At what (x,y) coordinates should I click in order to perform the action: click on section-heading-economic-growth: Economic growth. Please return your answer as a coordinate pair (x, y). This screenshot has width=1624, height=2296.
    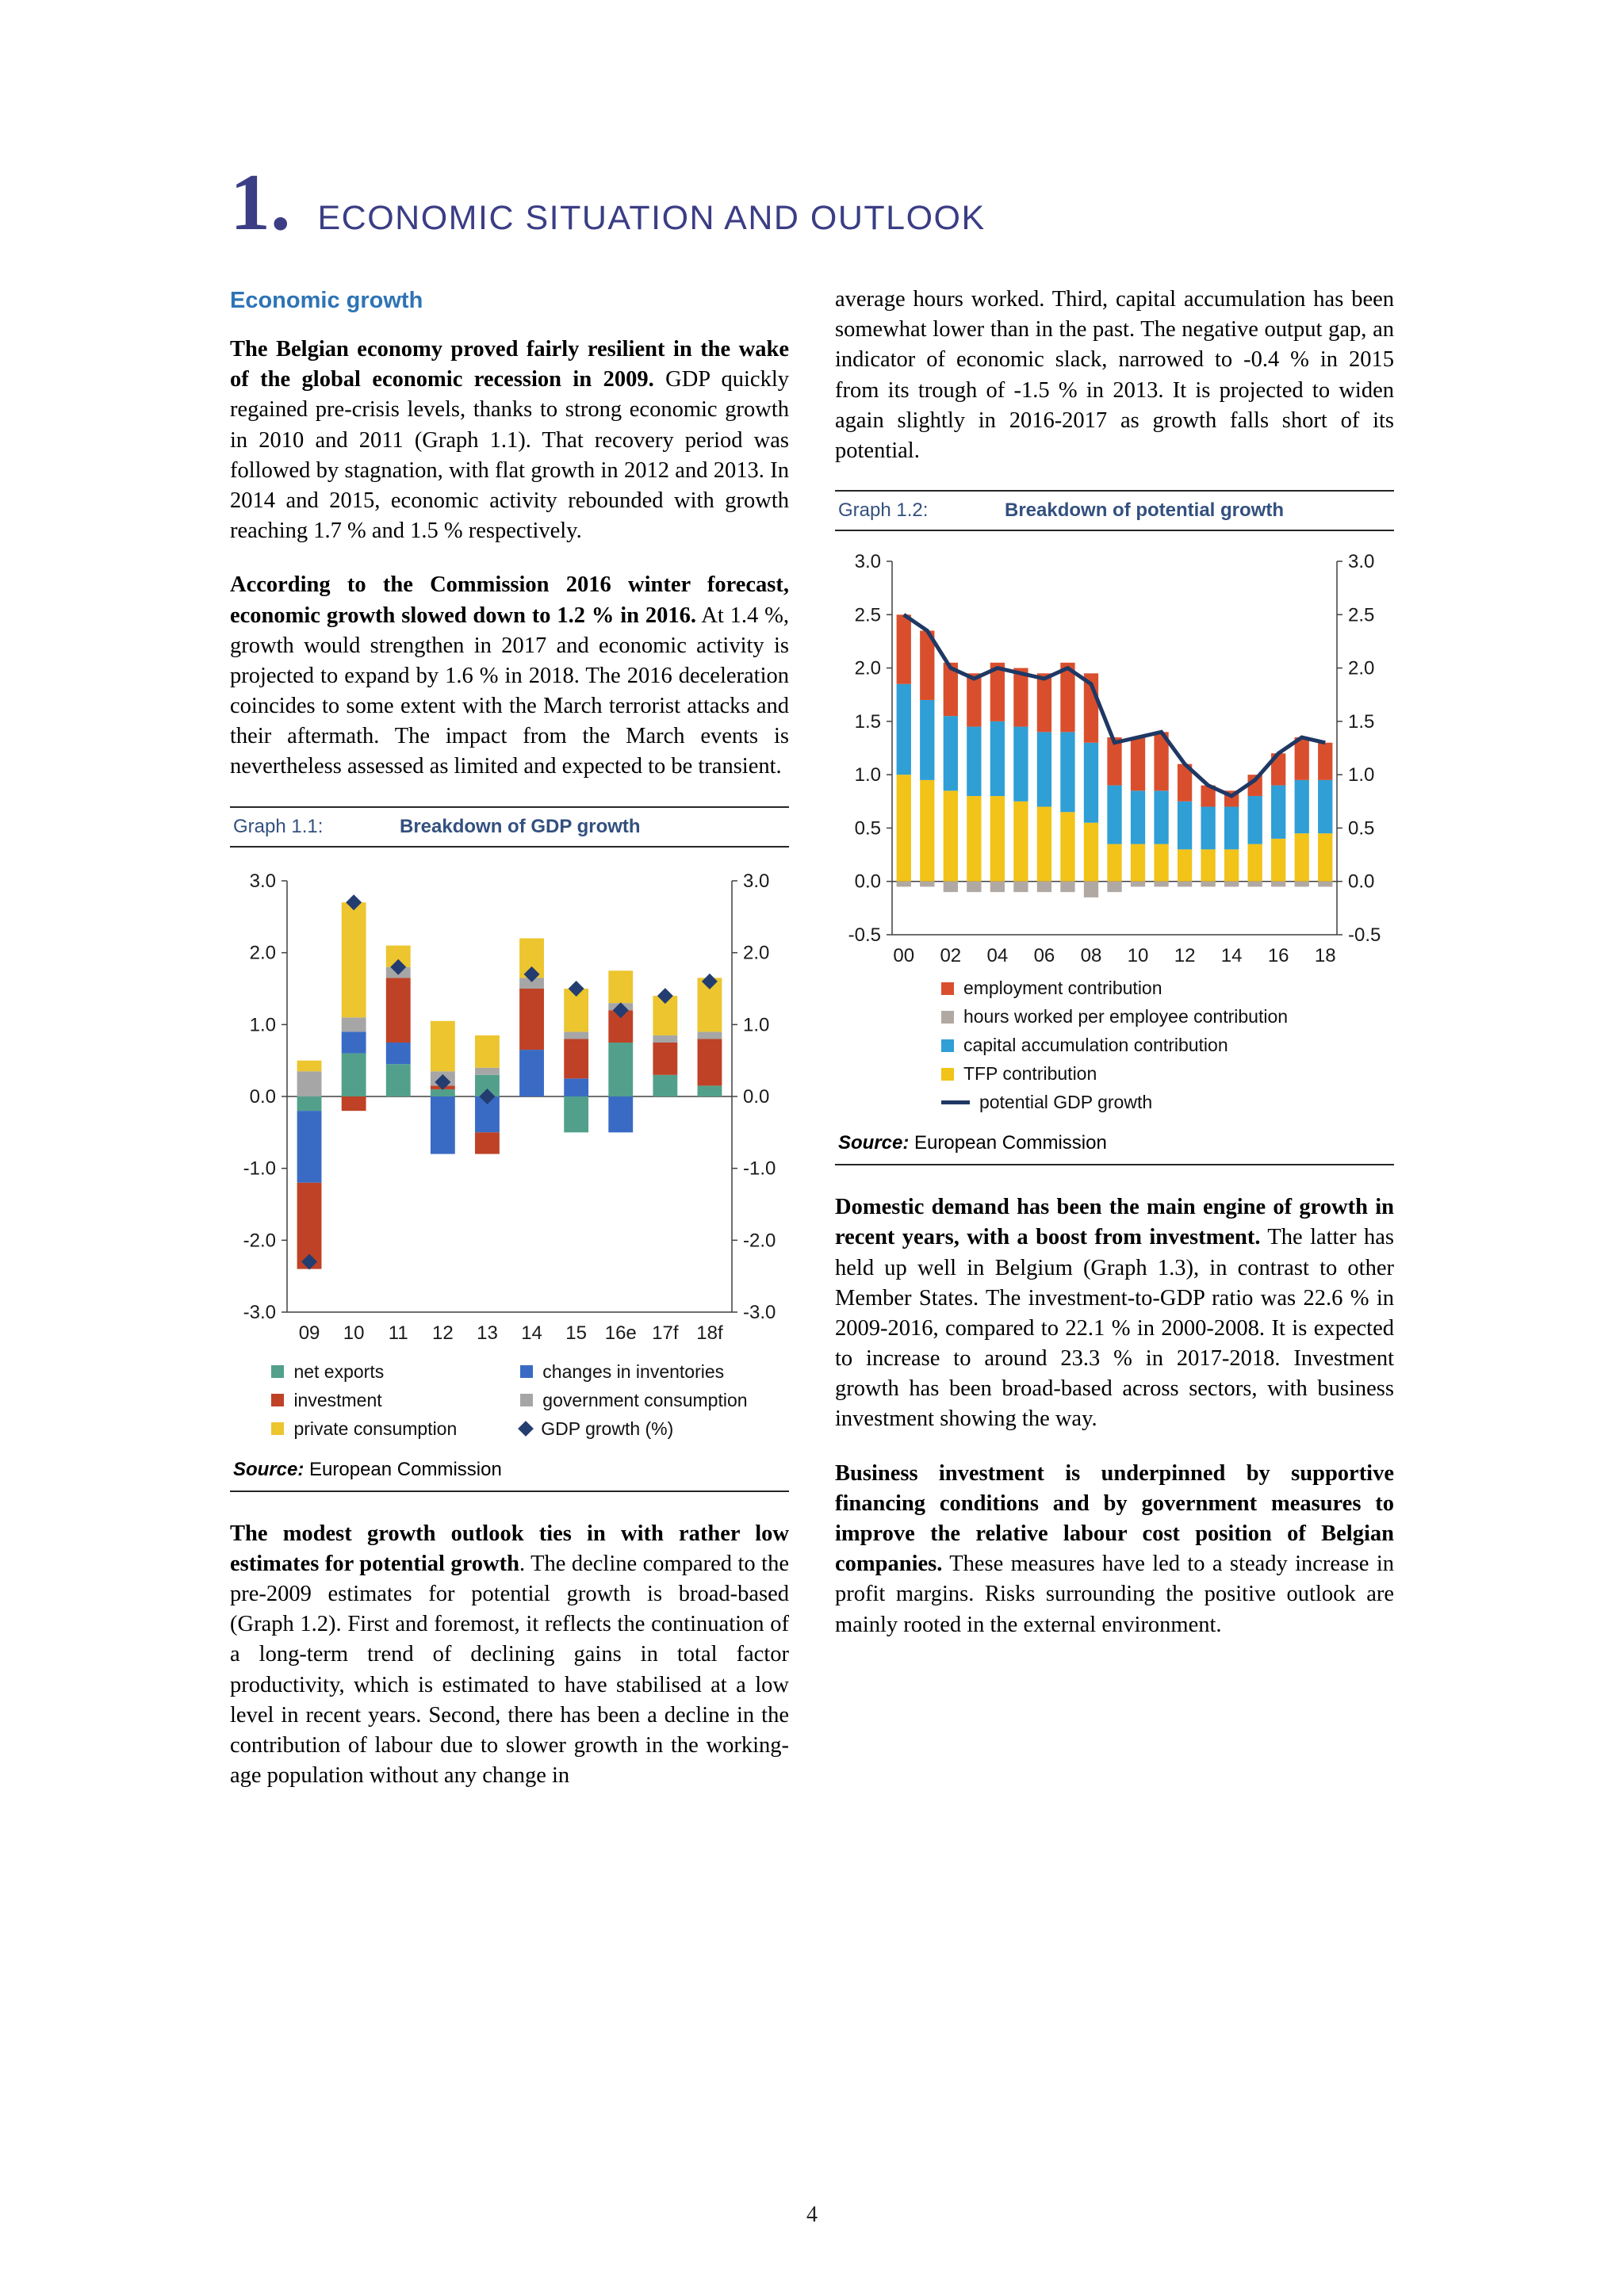
    Looking at the image, I should click on (326, 301).